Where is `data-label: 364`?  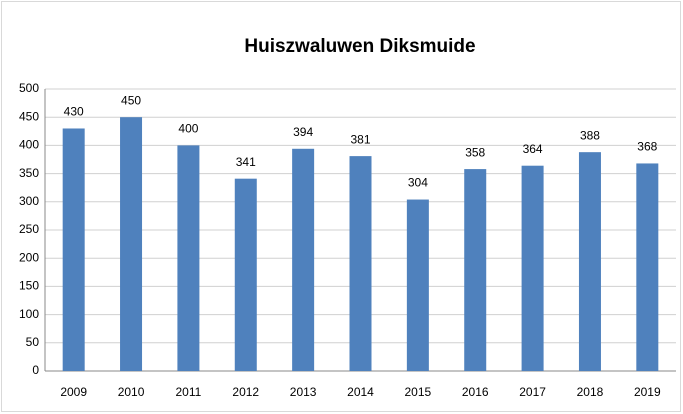 data-label: 364 is located at coordinates (533, 149).